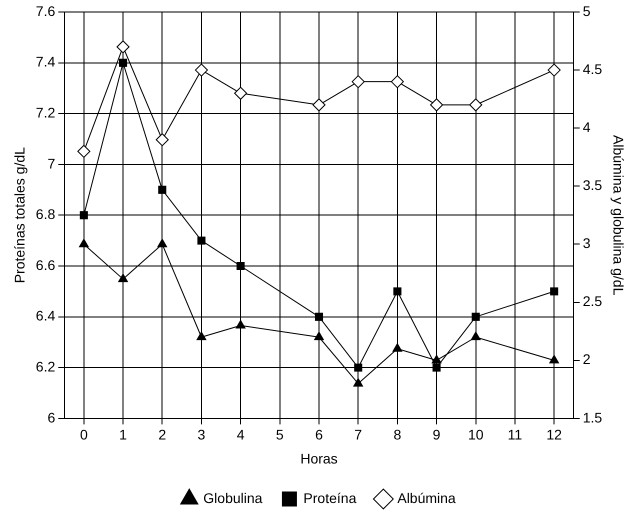  Describe the element at coordinates (592, 185) in the screenshot. I see `y2-tick-label: 3.5` at that location.